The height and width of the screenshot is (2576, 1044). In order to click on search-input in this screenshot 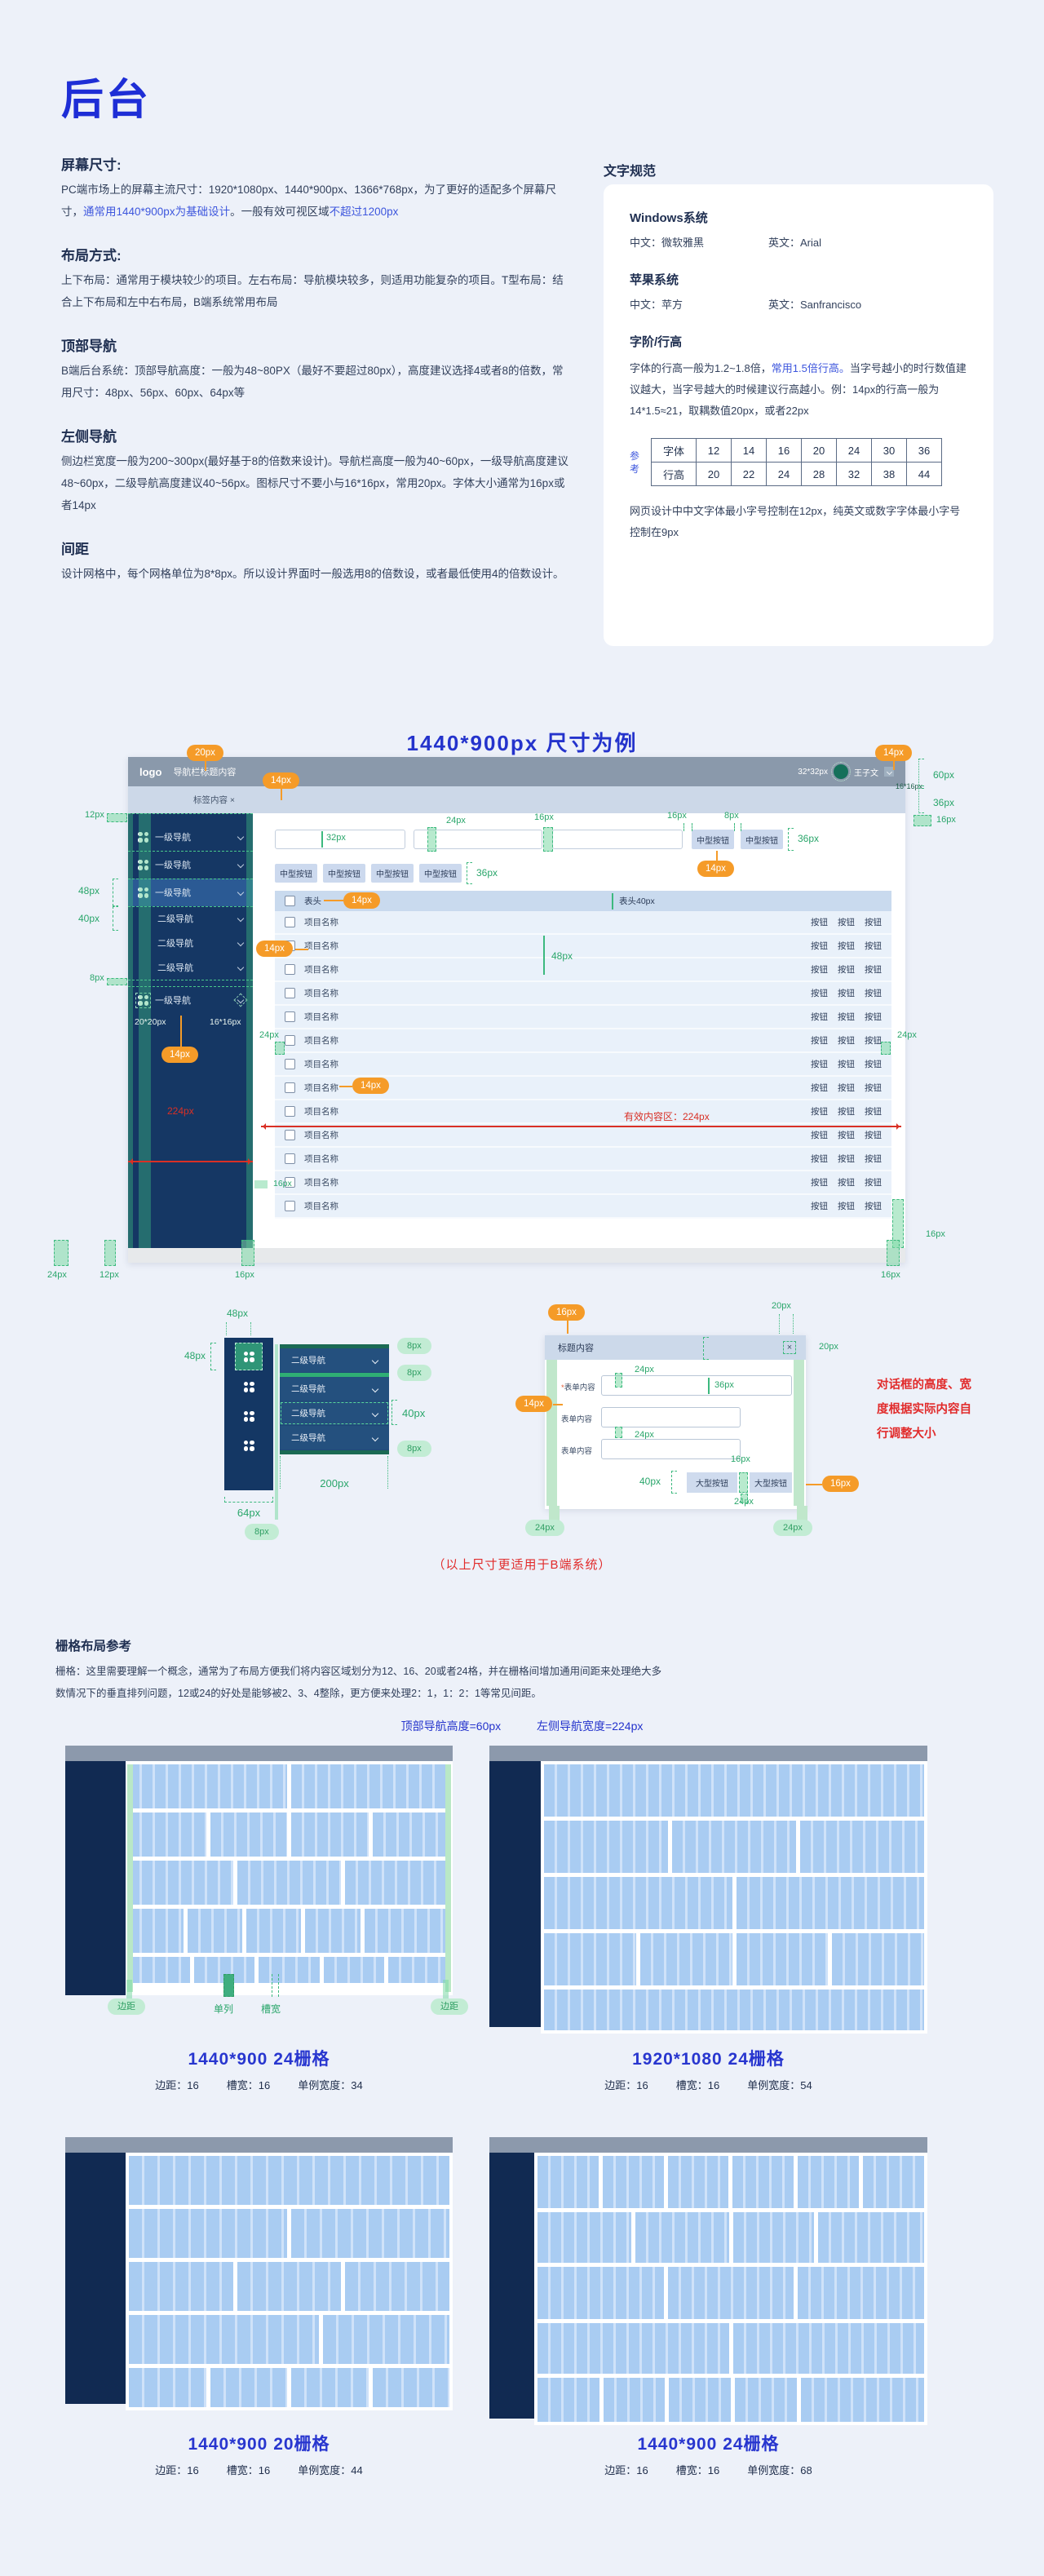, I will do `click(340, 839)`.